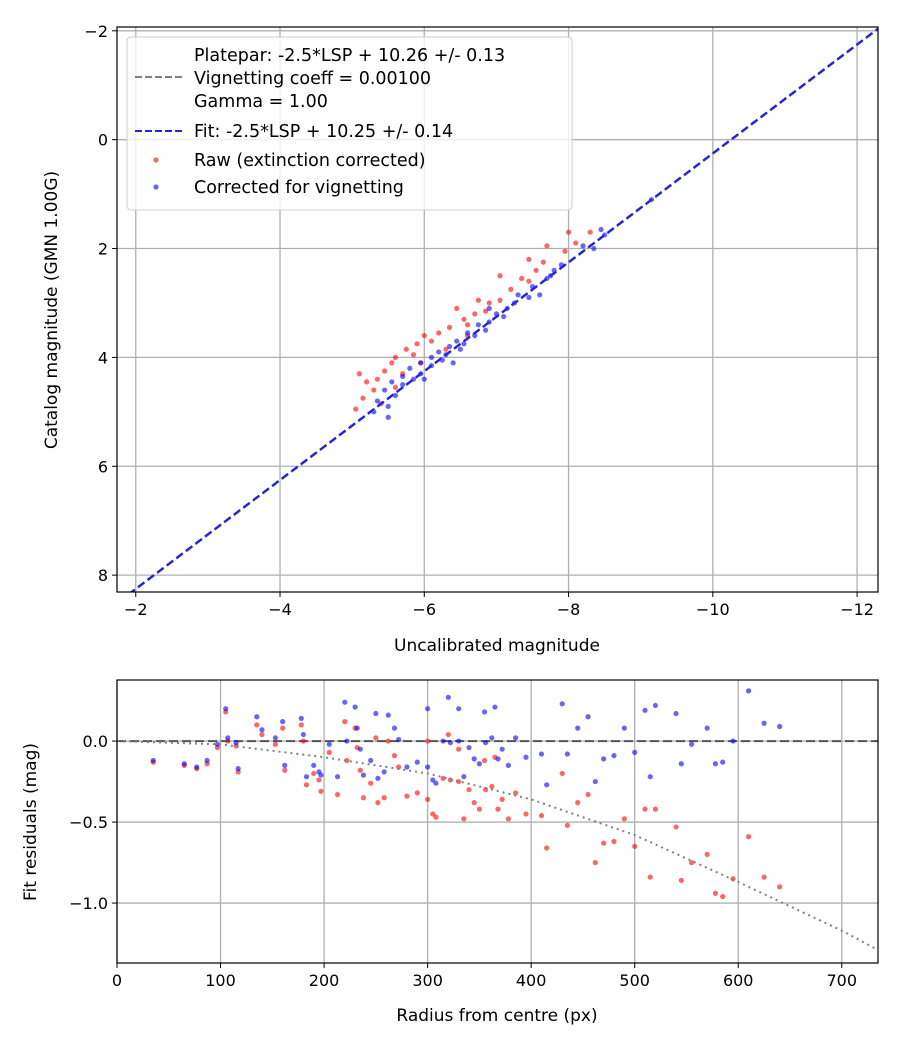 The image size is (900, 1050). Describe the element at coordinates (103, 249) in the screenshot. I see `y-tick-label: 2` at that location.